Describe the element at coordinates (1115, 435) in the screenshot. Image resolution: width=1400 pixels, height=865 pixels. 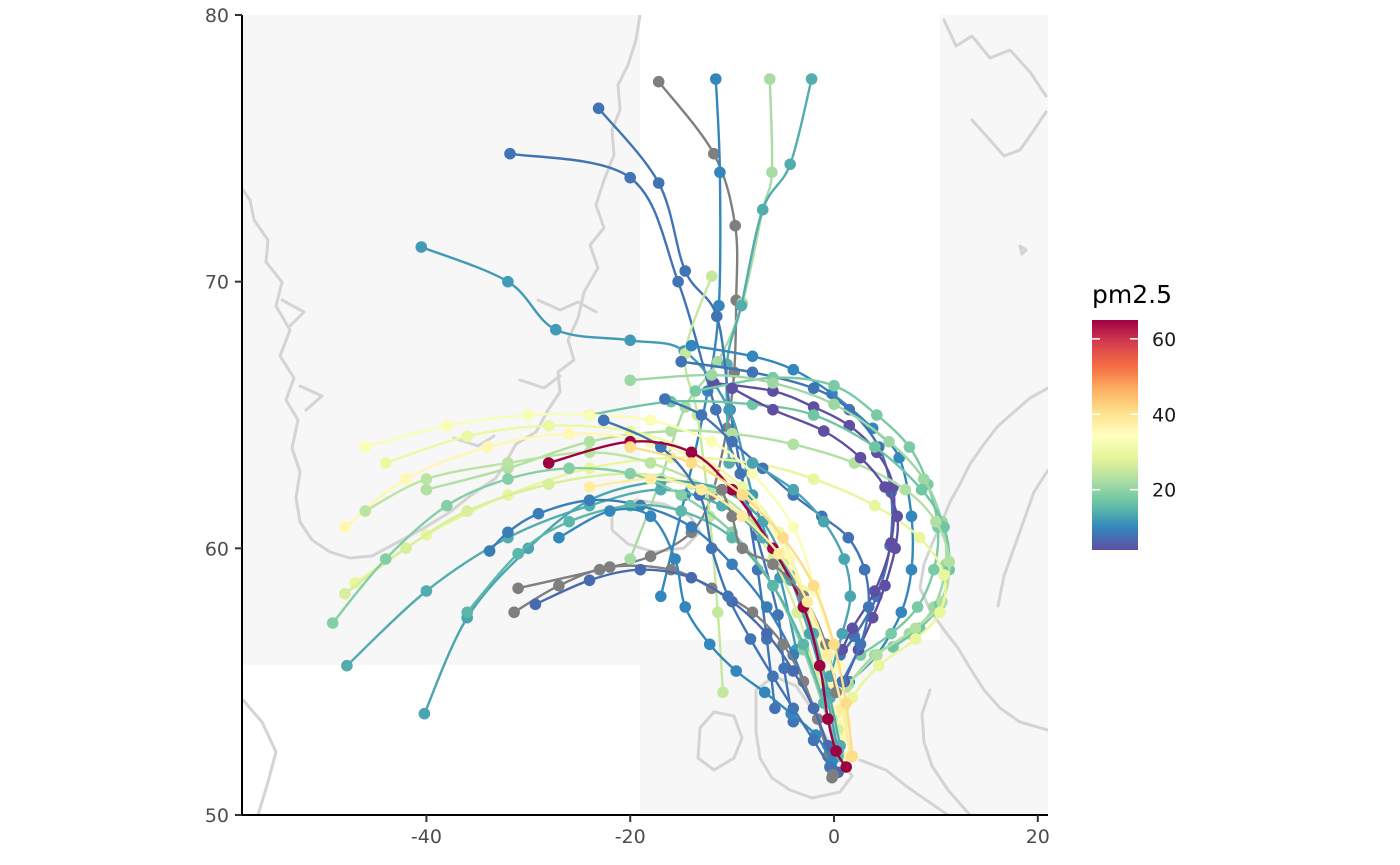
I see `colorbar` at that location.